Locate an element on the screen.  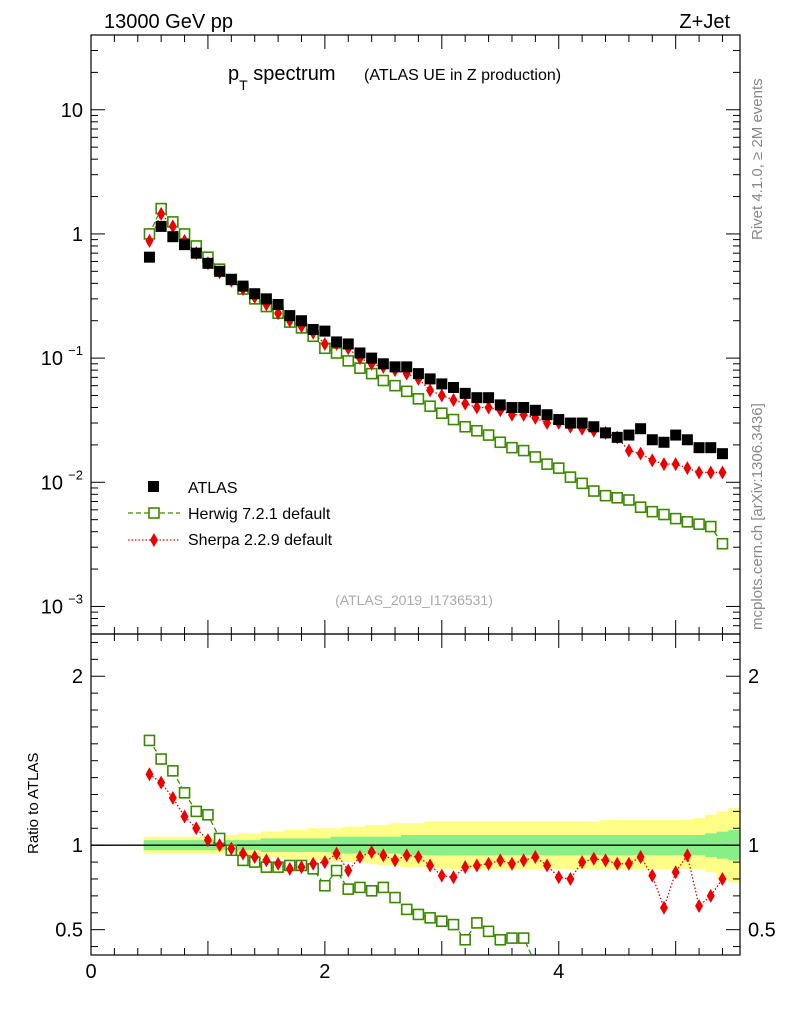
legend-marker-sherpa is located at coordinates (154, 540).